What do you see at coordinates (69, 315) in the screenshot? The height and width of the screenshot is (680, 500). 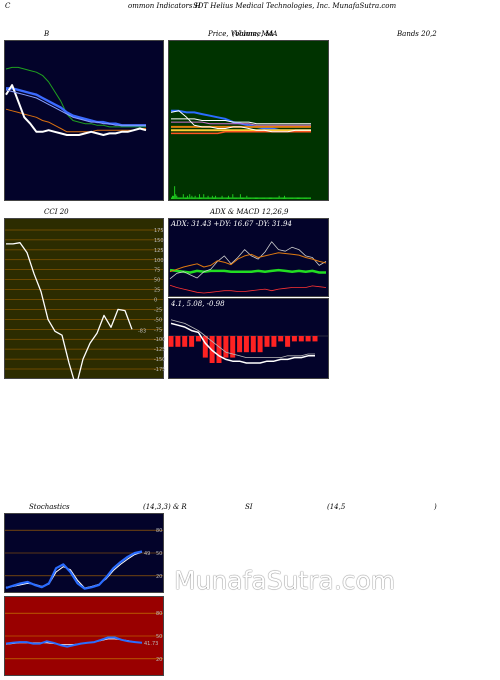 I see `cci-line` at bounding box center [69, 315].